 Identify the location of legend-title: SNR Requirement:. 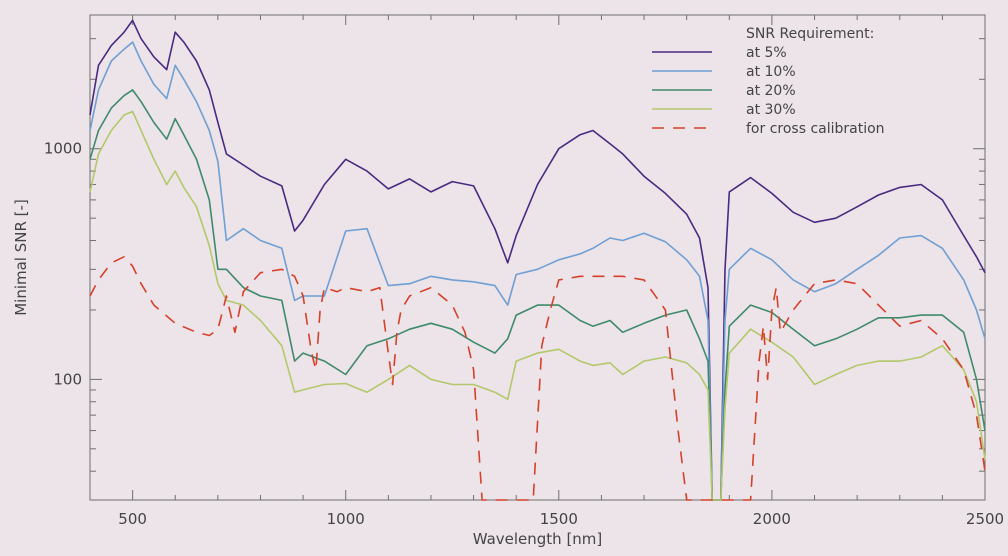
(810, 34).